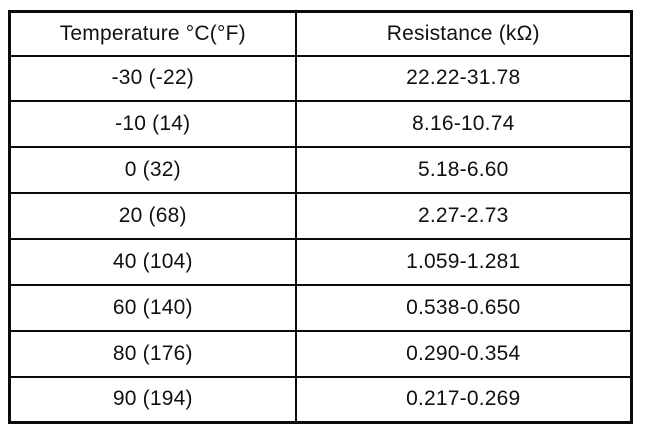 The width and height of the screenshot is (656, 440). What do you see at coordinates (463, 262) in the screenshot?
I see `resistance-cell: 1.059-1.281` at bounding box center [463, 262].